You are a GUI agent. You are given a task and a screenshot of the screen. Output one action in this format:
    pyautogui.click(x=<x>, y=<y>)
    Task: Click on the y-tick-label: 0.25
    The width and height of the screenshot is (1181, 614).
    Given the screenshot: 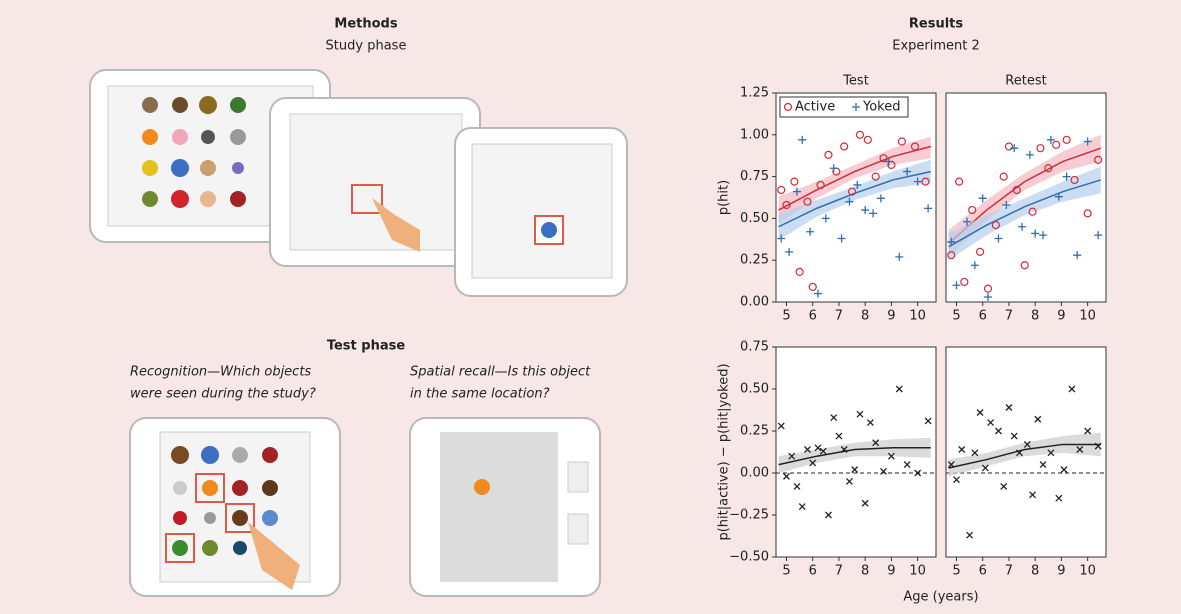 What is the action you would take?
    pyautogui.click(x=754, y=431)
    